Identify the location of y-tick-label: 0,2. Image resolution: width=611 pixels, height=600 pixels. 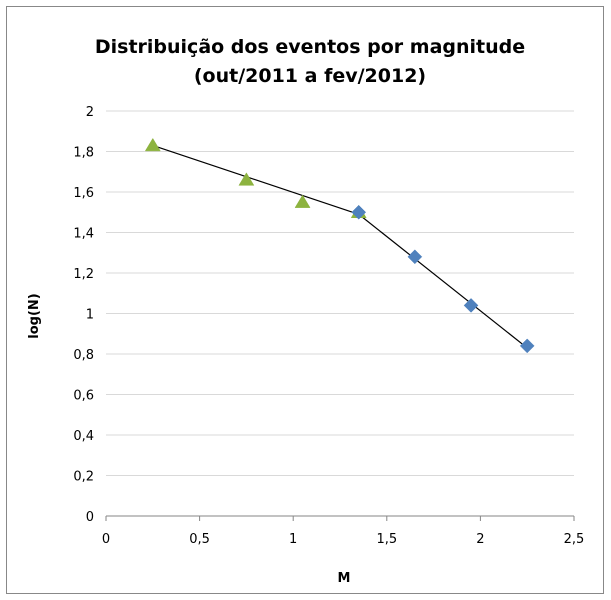
(83, 477).